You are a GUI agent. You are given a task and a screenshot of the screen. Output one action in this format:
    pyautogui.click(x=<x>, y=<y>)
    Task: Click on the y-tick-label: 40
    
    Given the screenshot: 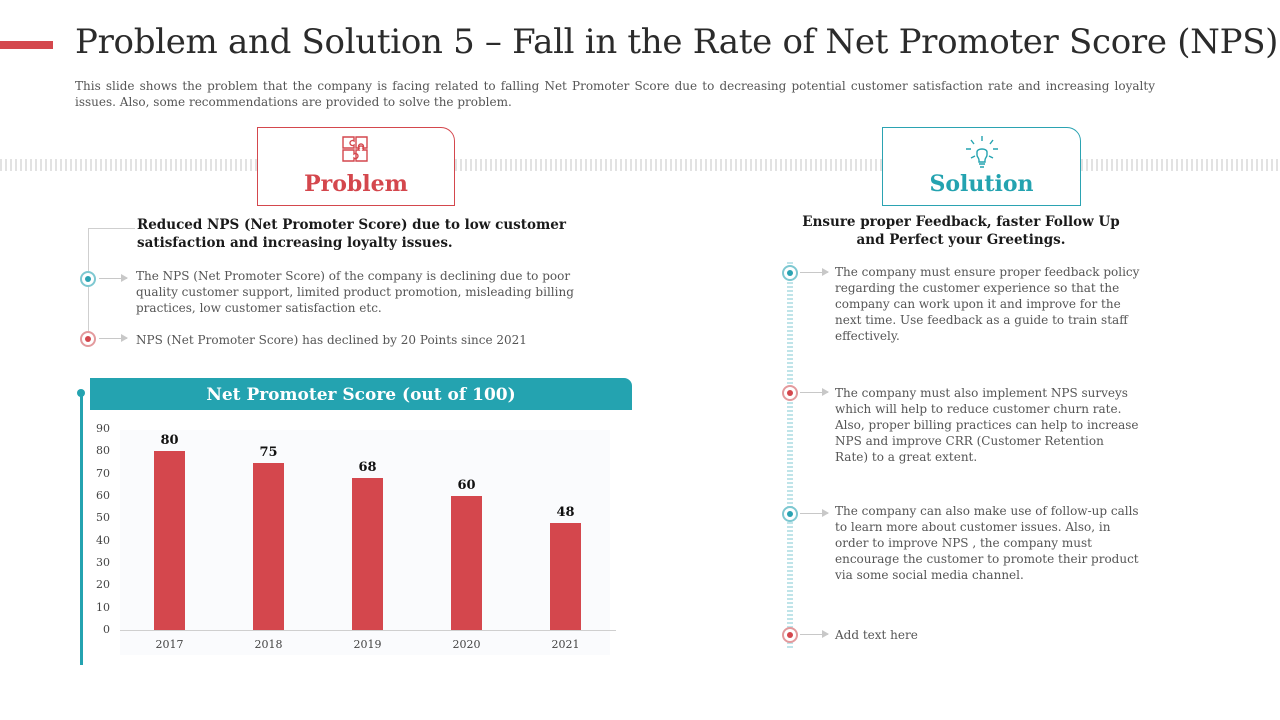 What is the action you would take?
    pyautogui.click(x=103, y=540)
    